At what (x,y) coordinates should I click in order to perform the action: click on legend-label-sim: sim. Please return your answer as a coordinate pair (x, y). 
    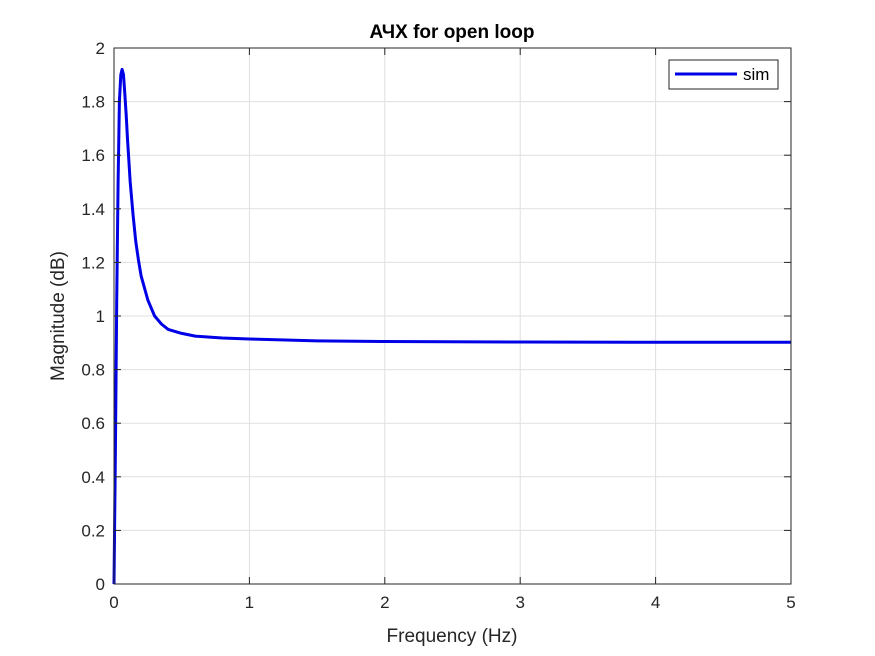
    Looking at the image, I should click on (756, 74).